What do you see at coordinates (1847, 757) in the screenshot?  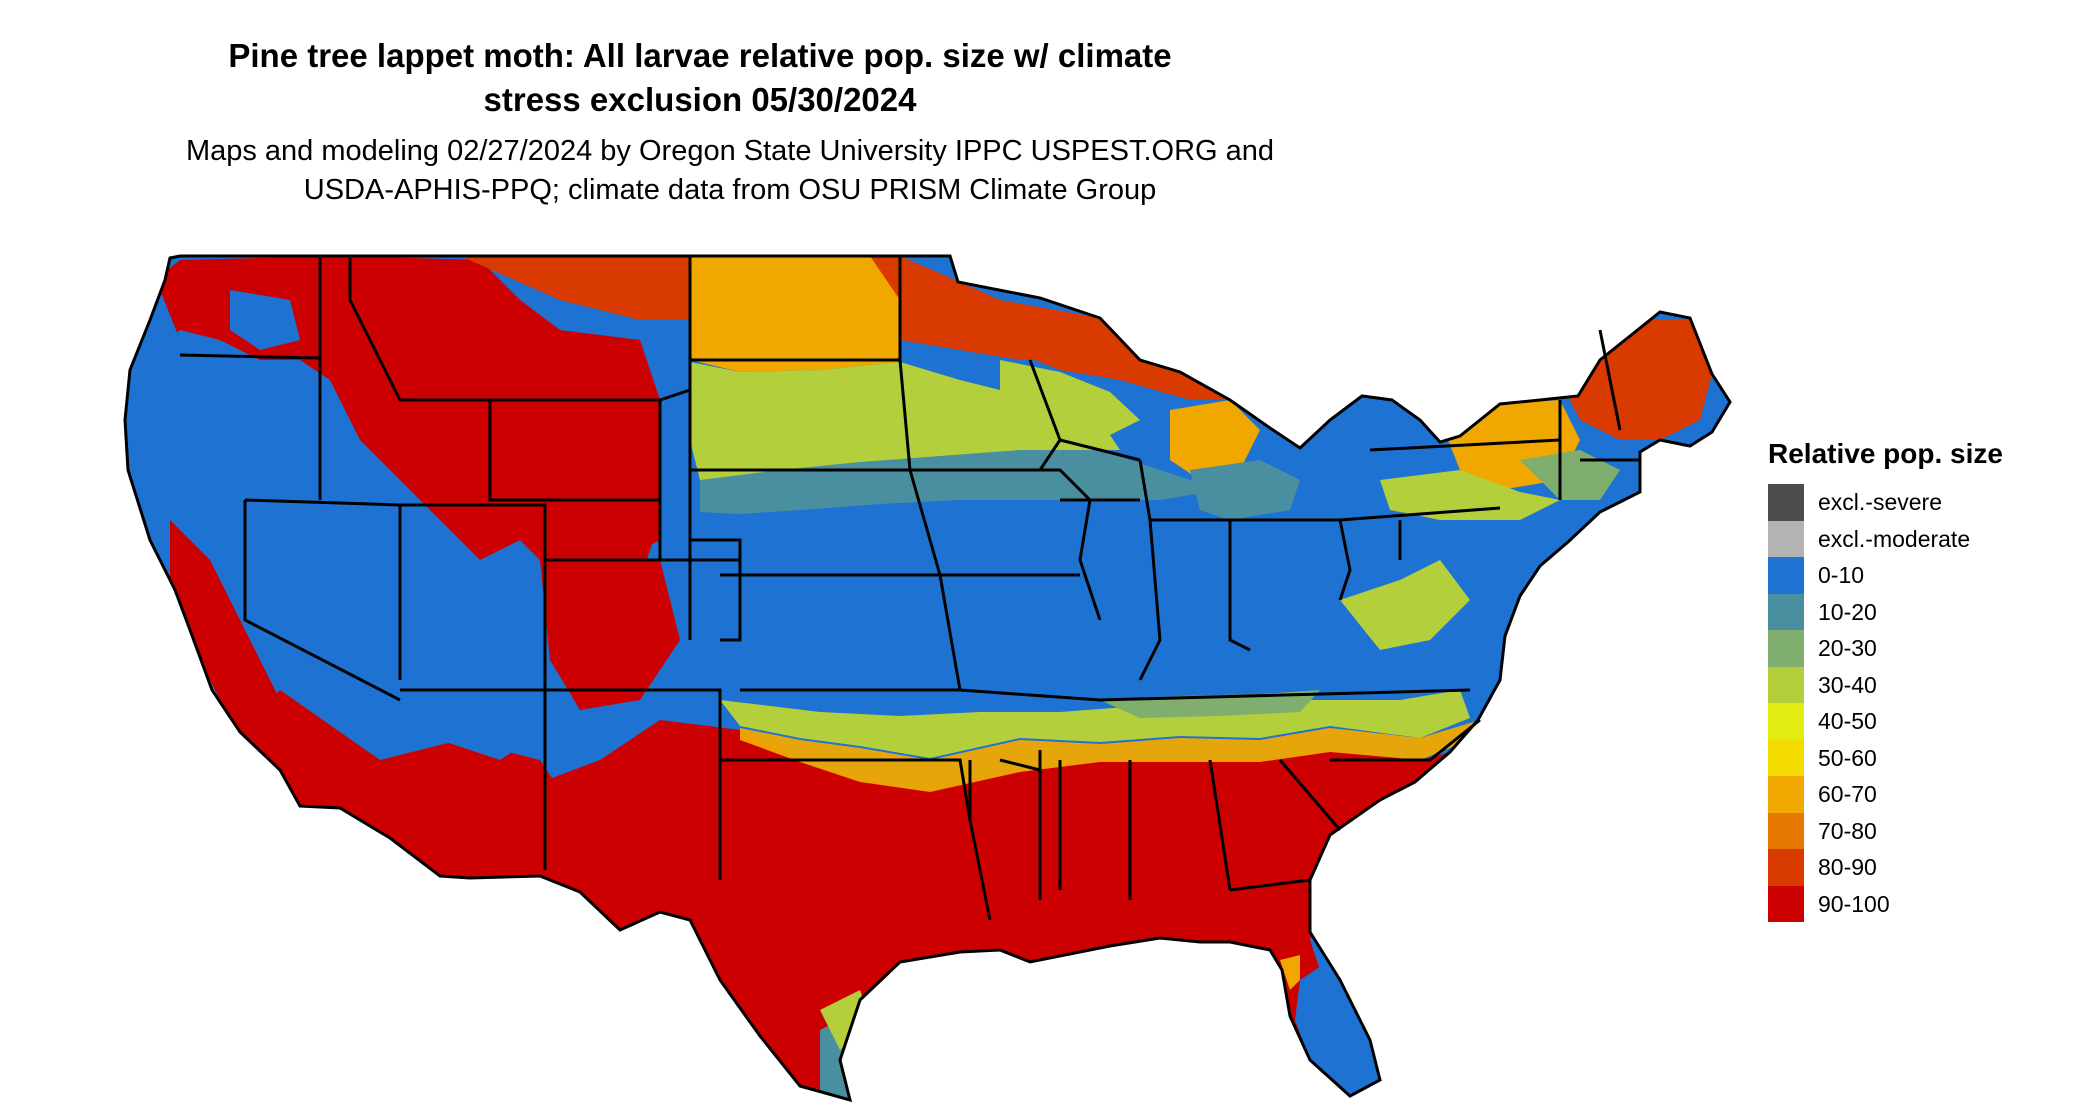 I see `legend-label: 50-60` at bounding box center [1847, 757].